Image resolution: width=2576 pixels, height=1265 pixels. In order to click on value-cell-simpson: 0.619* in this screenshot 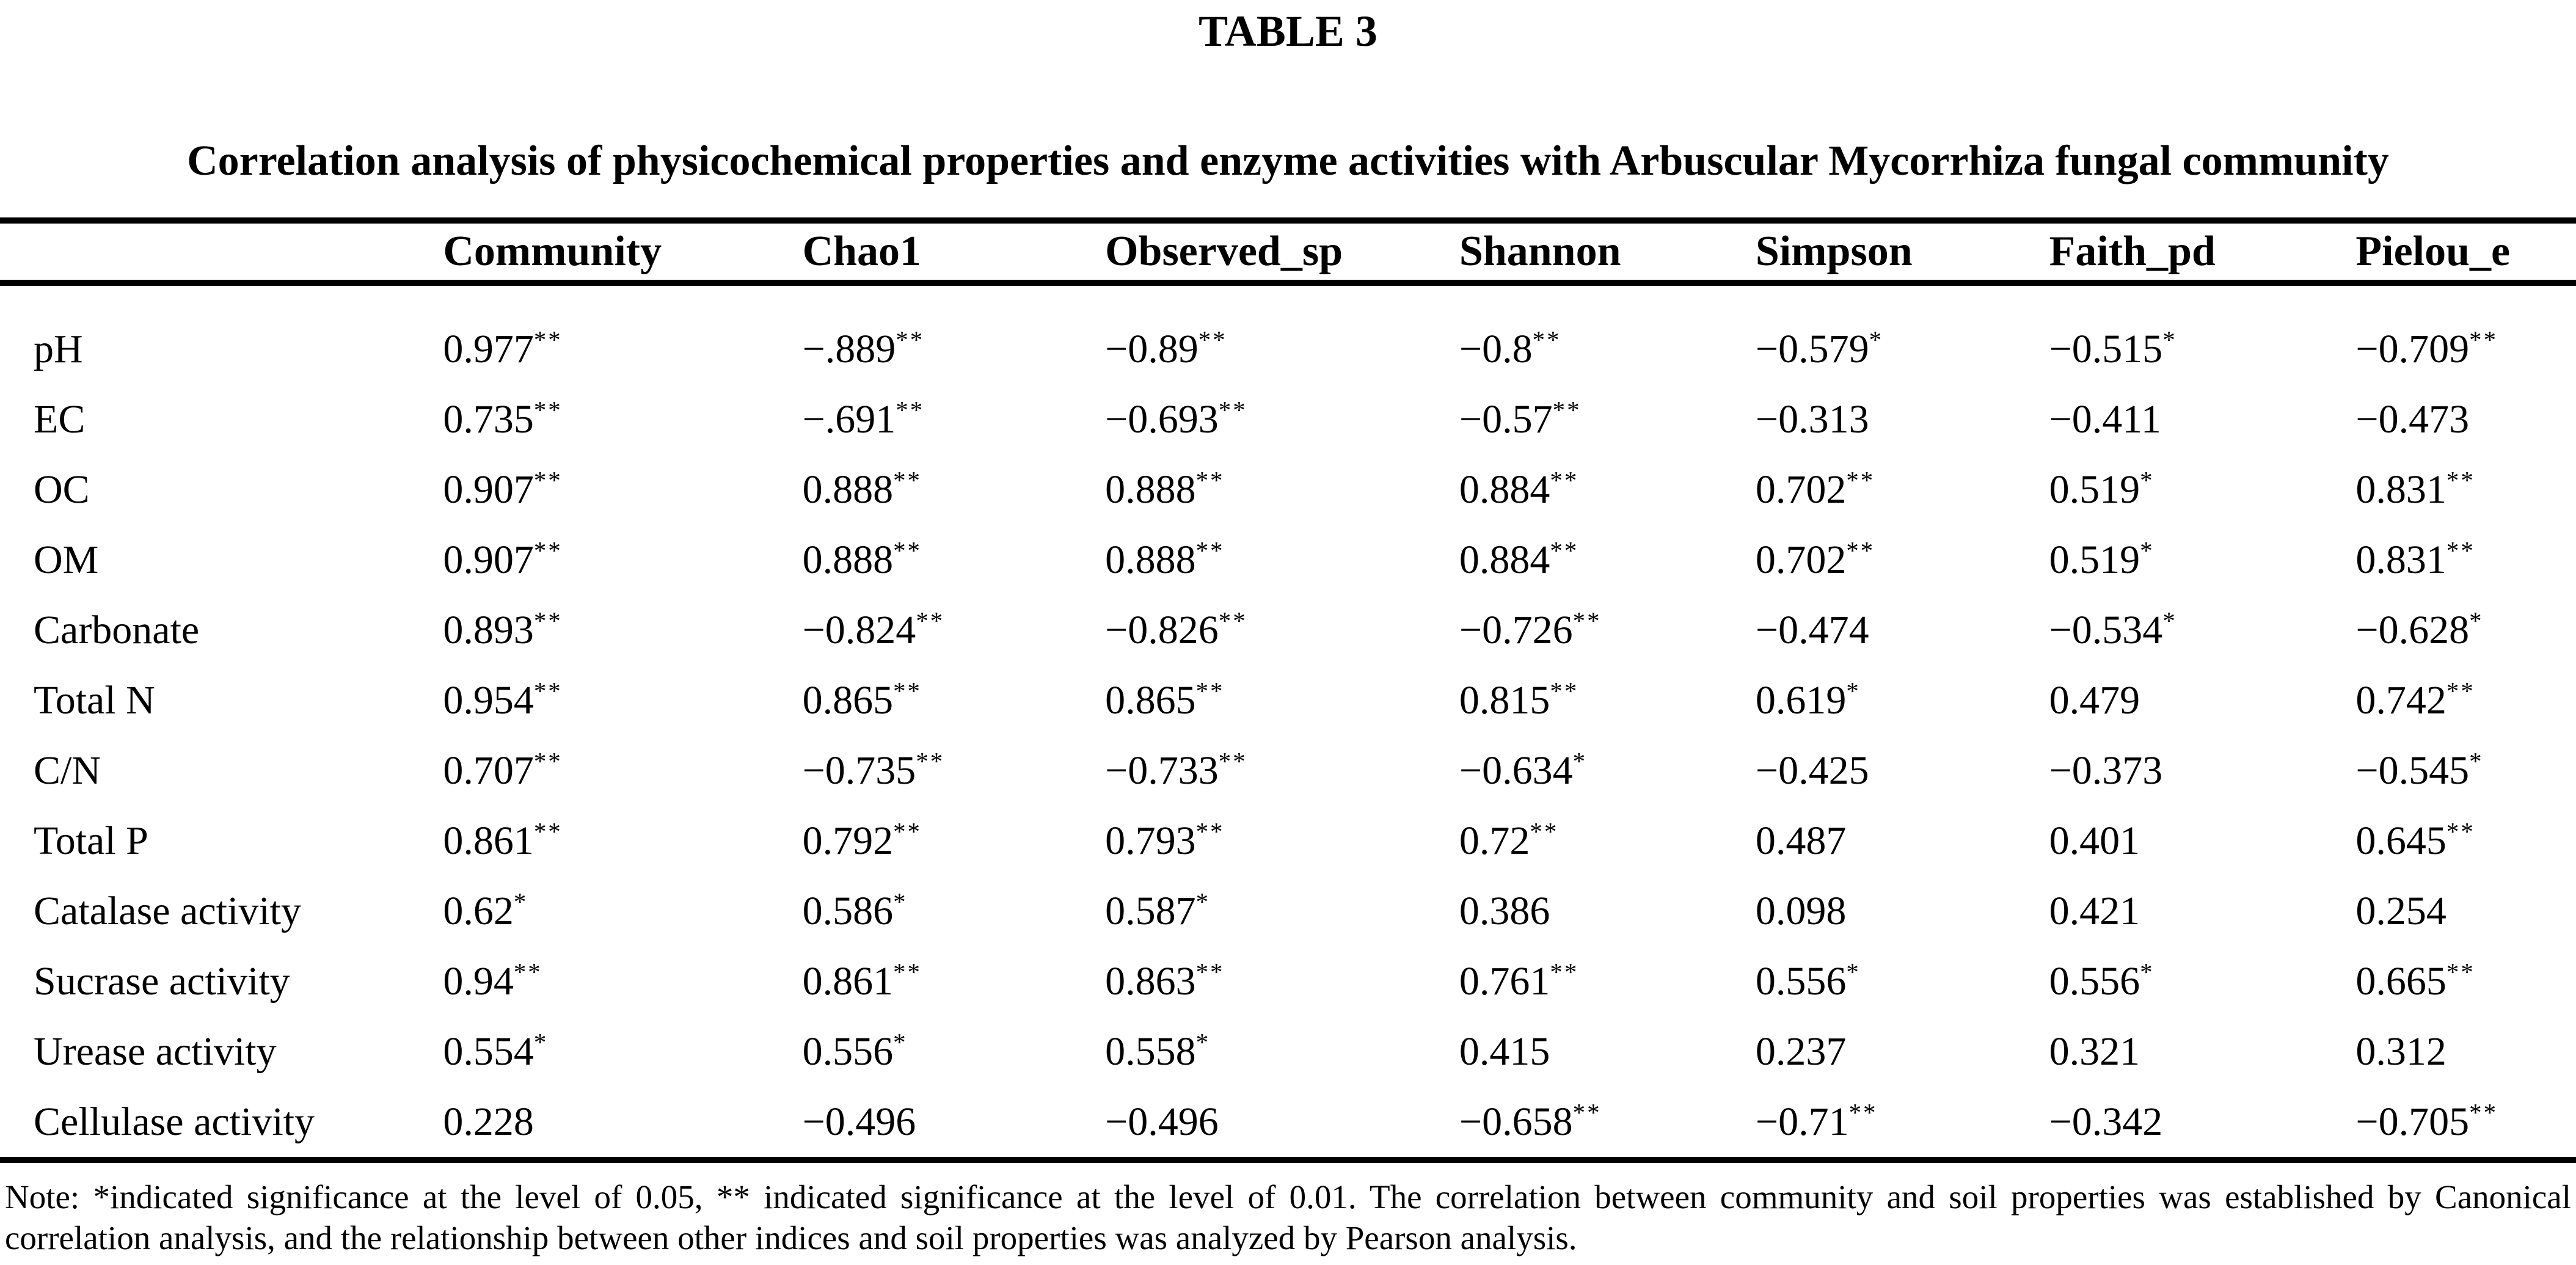, I will do `click(1808, 700)`.